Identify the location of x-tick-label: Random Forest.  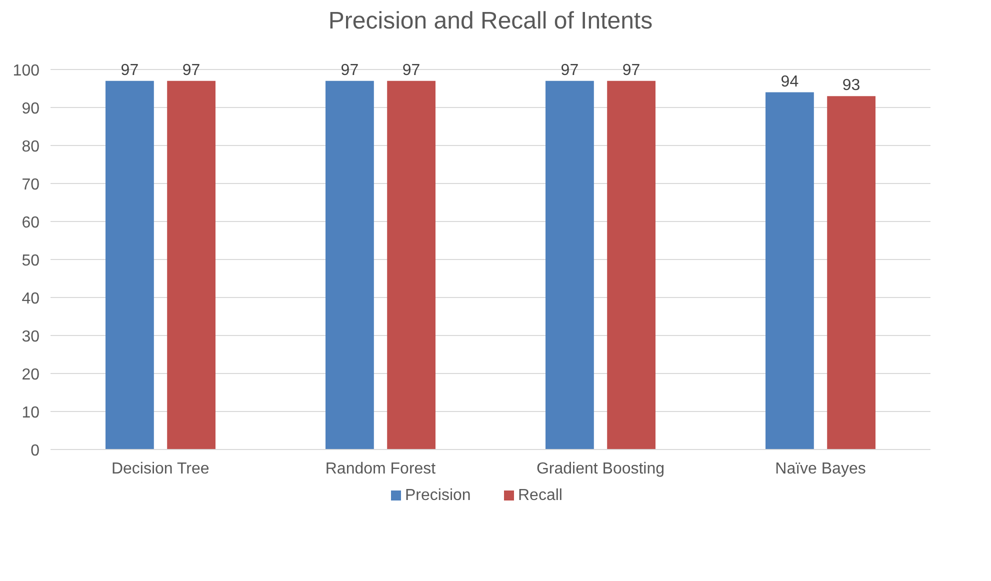
(380, 469).